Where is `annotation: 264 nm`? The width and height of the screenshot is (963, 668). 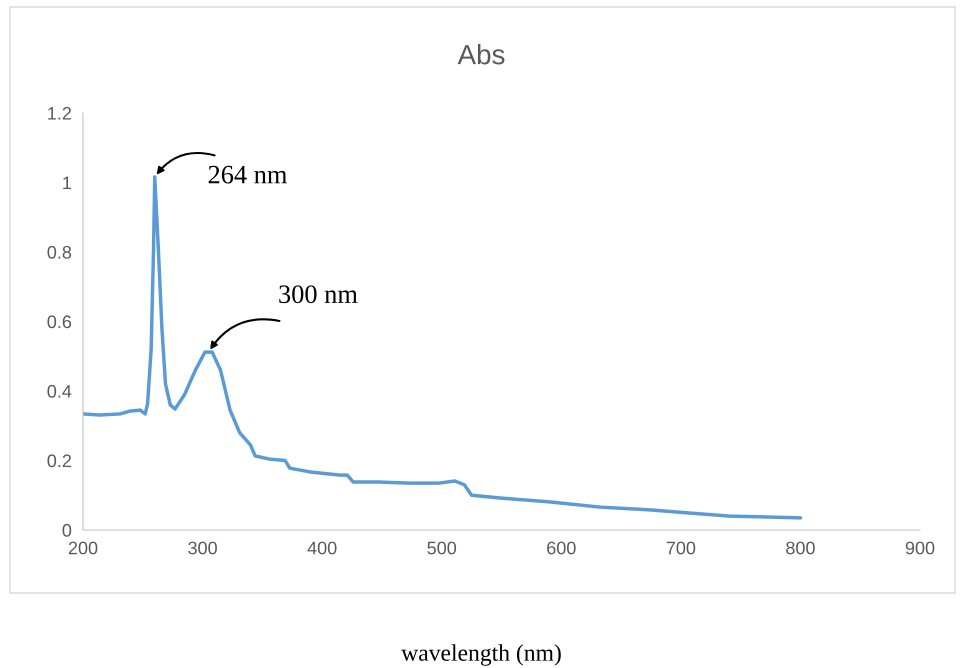
annotation: 264 nm is located at coordinates (248, 175).